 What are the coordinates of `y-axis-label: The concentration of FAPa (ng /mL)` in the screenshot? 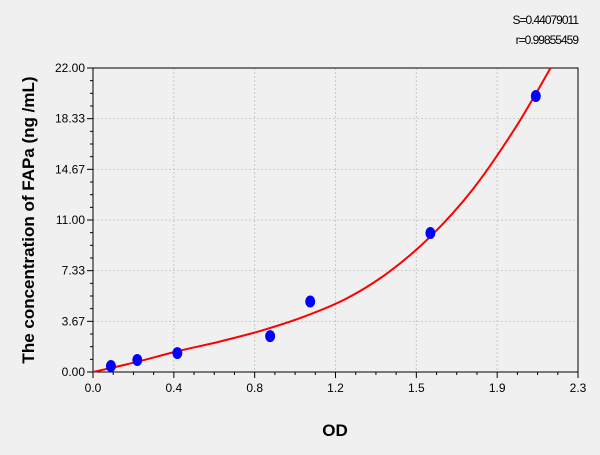 It's located at (28, 219).